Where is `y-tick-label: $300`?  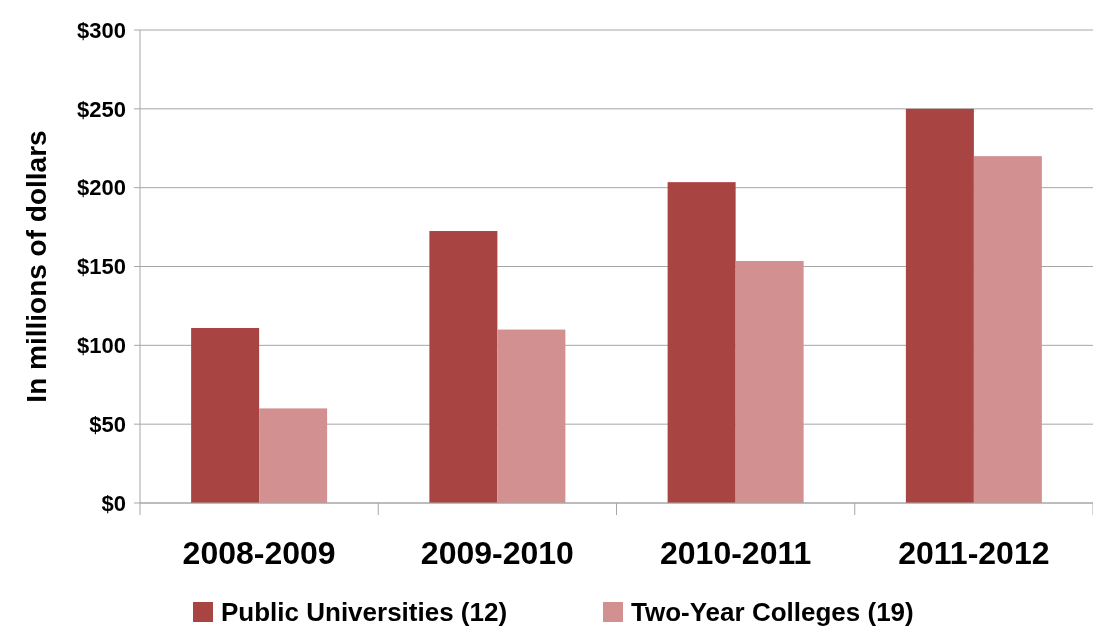 y-tick-label: $300 is located at coordinates (101, 30).